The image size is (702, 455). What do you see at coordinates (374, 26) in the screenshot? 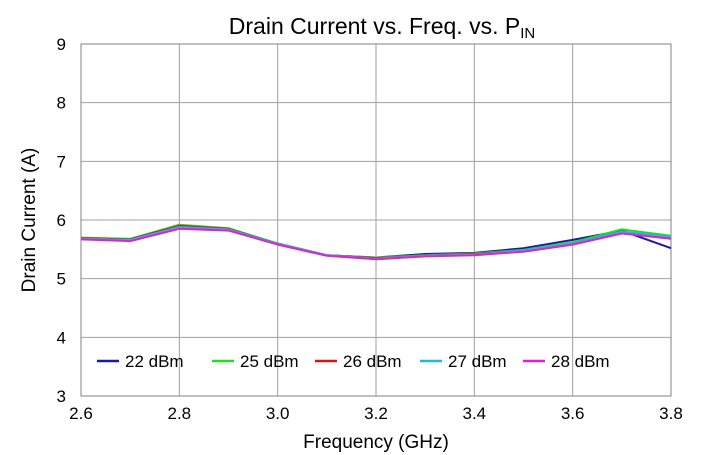
I see `chart-title-main: Drain Current vs. Freq. vs. P` at bounding box center [374, 26].